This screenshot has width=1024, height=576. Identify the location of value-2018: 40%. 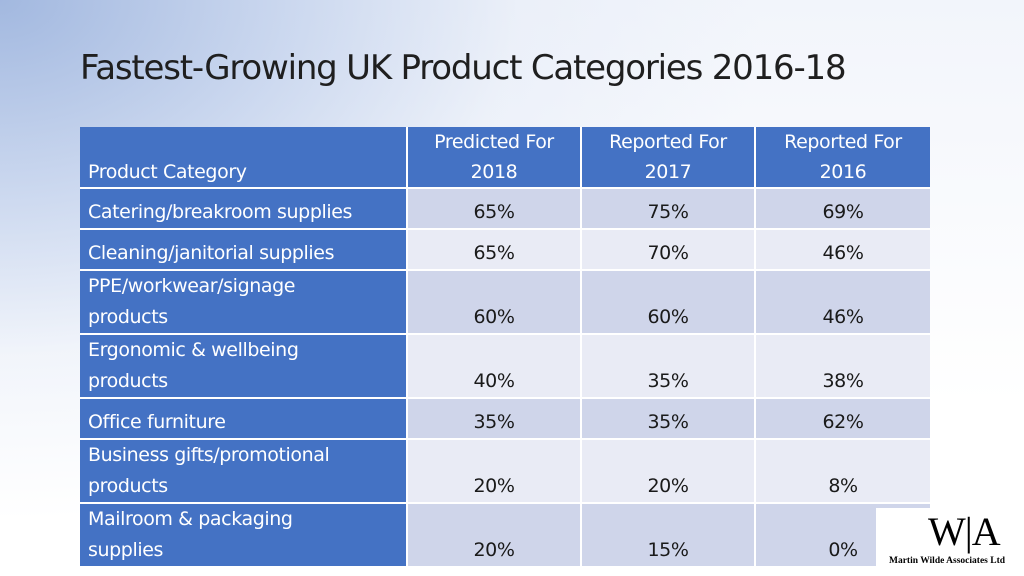
(495, 367).